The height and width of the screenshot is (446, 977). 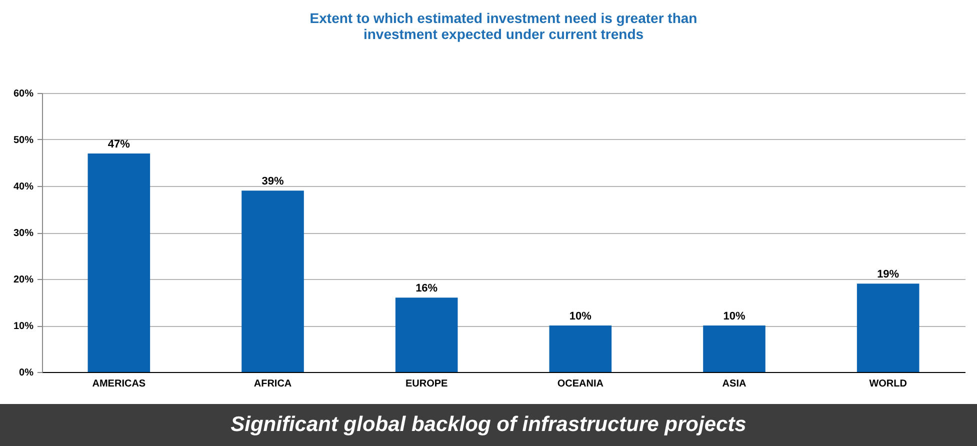 I want to click on data-label: 16%, so click(x=427, y=288).